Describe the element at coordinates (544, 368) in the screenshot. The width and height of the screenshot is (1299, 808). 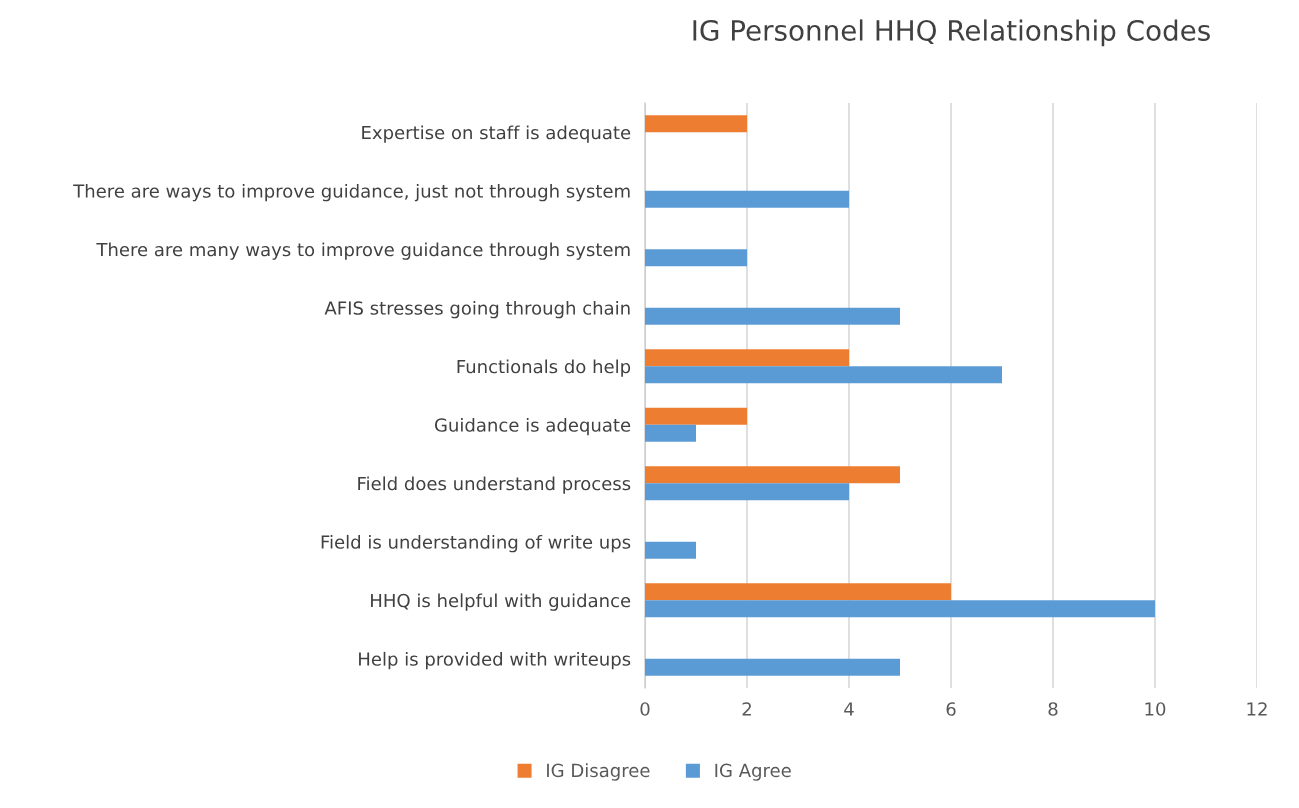
I see `y-tick-label: Functionals do help` at that location.